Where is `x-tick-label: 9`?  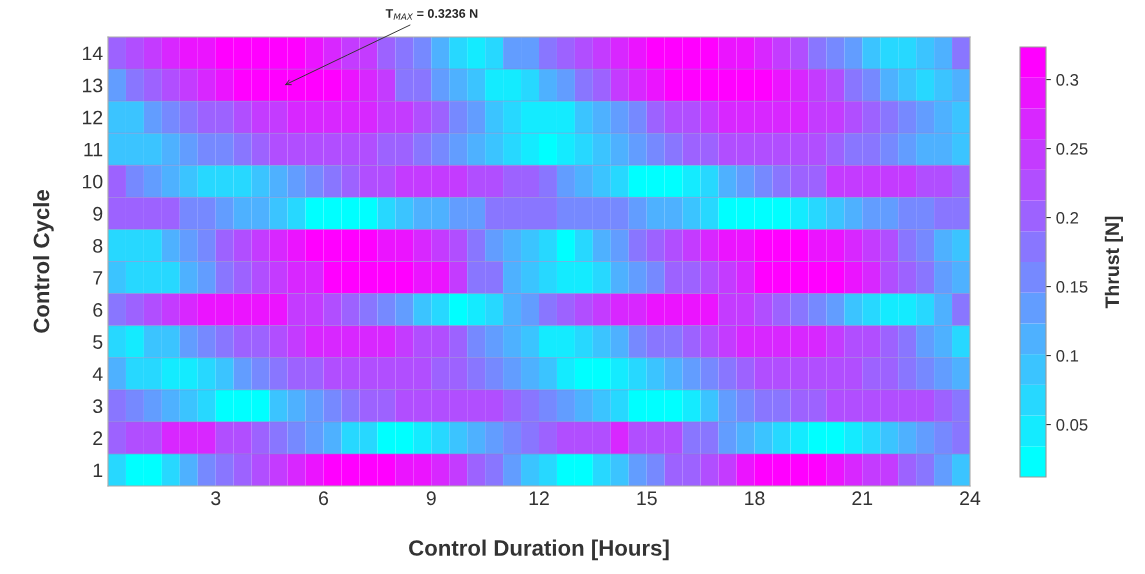
x-tick-label: 9 is located at coordinates (431, 498).